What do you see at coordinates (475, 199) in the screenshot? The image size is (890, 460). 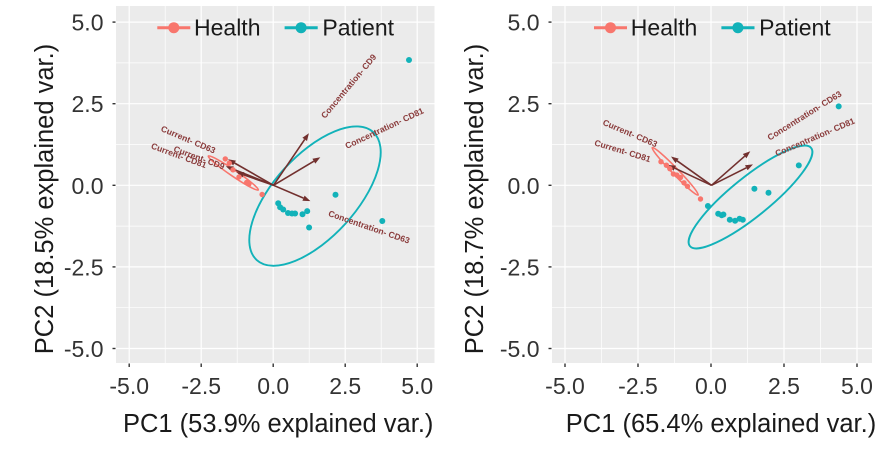 I see `svg-text: PC2 (18.7% explained var.)` at bounding box center [475, 199].